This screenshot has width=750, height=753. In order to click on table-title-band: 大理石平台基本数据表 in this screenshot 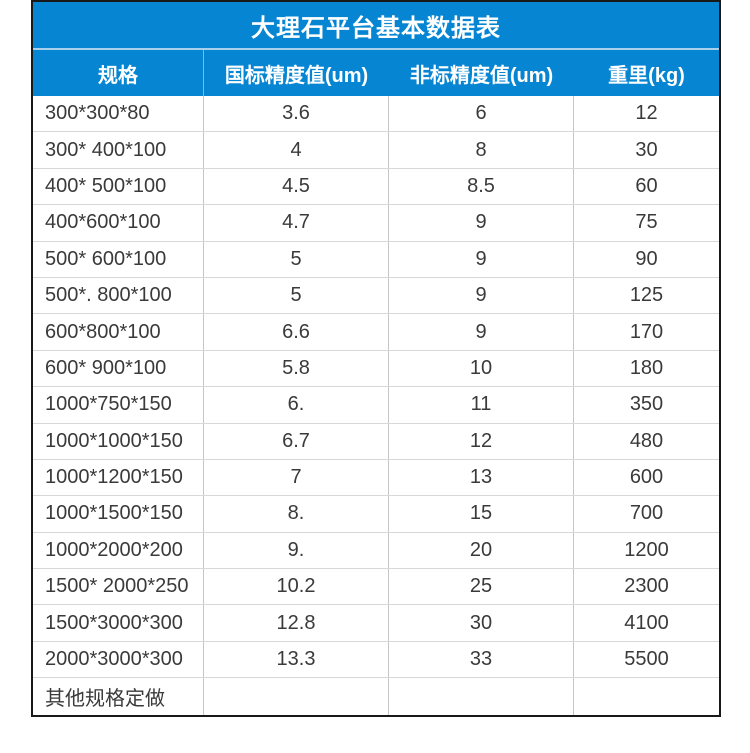, I will do `click(376, 25)`.